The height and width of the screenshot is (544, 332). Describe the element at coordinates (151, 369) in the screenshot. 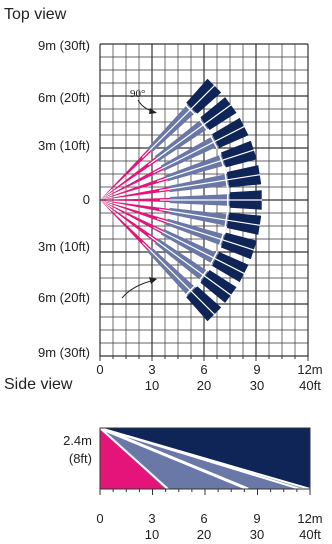

I see `top-x-label-3: 3` at that location.